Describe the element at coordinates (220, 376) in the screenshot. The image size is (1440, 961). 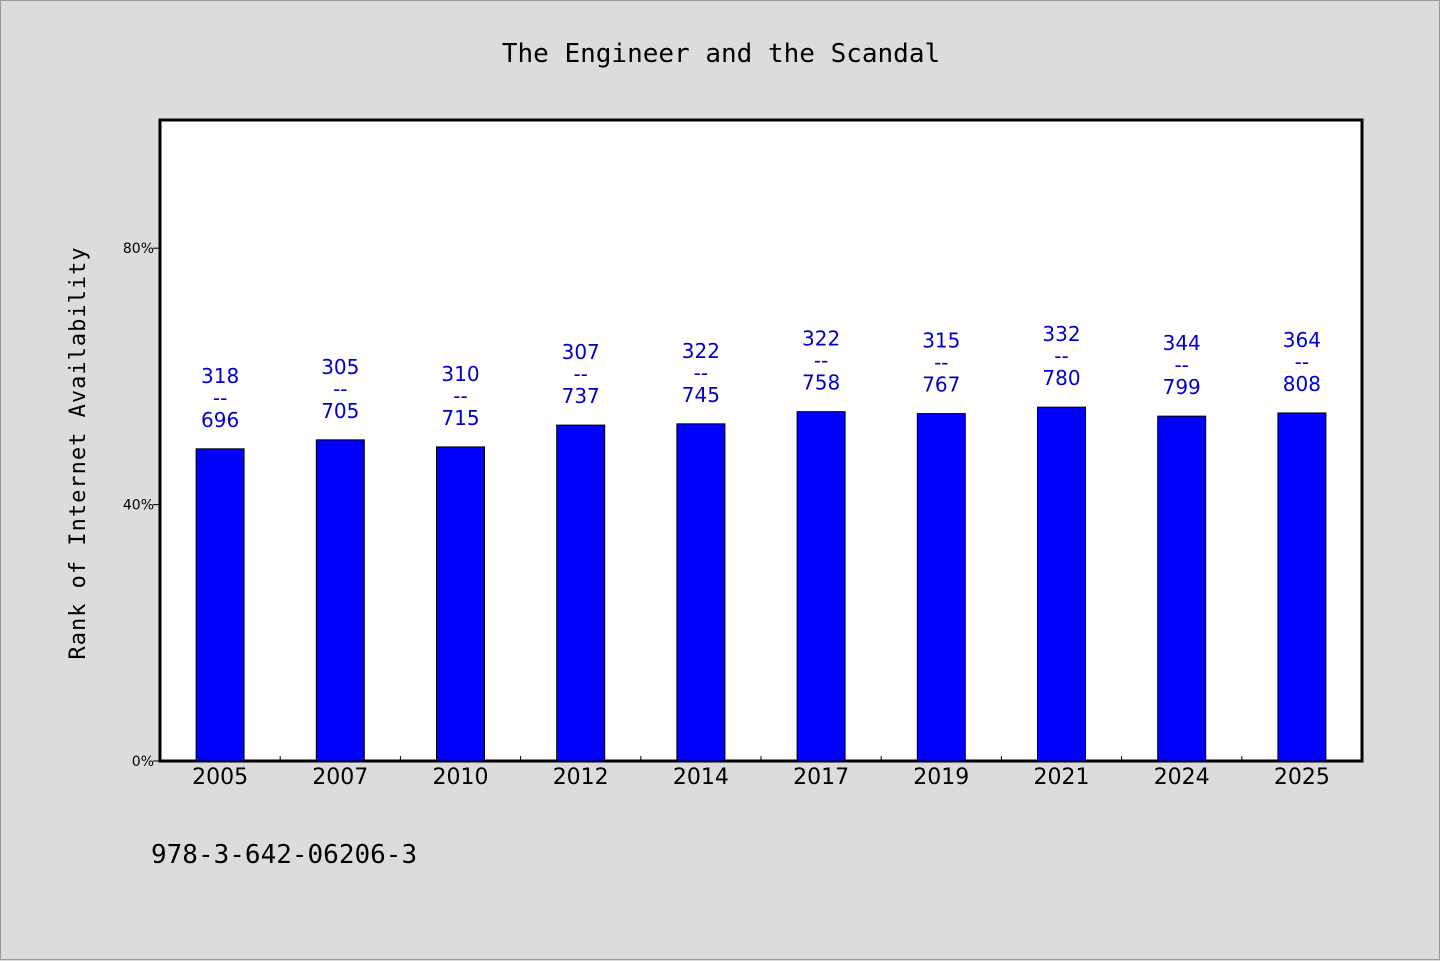
I see `bar-data-label: 318` at that location.